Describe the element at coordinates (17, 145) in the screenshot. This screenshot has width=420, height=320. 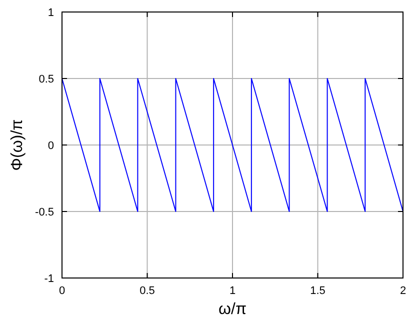
I see `y-axis-title: Φ(ω)/π` at that location.